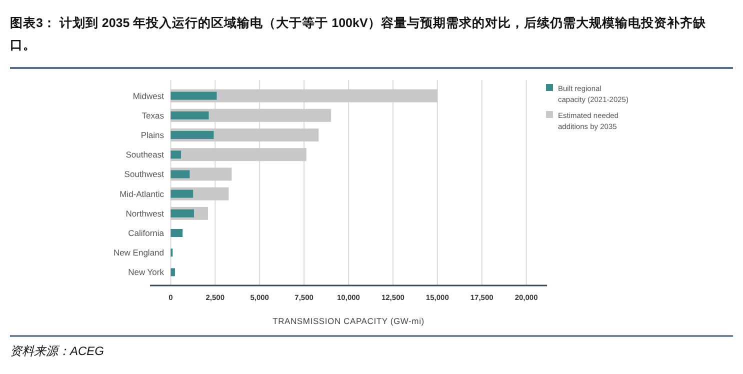  I want to click on y-tick-label: New York, so click(146, 272).